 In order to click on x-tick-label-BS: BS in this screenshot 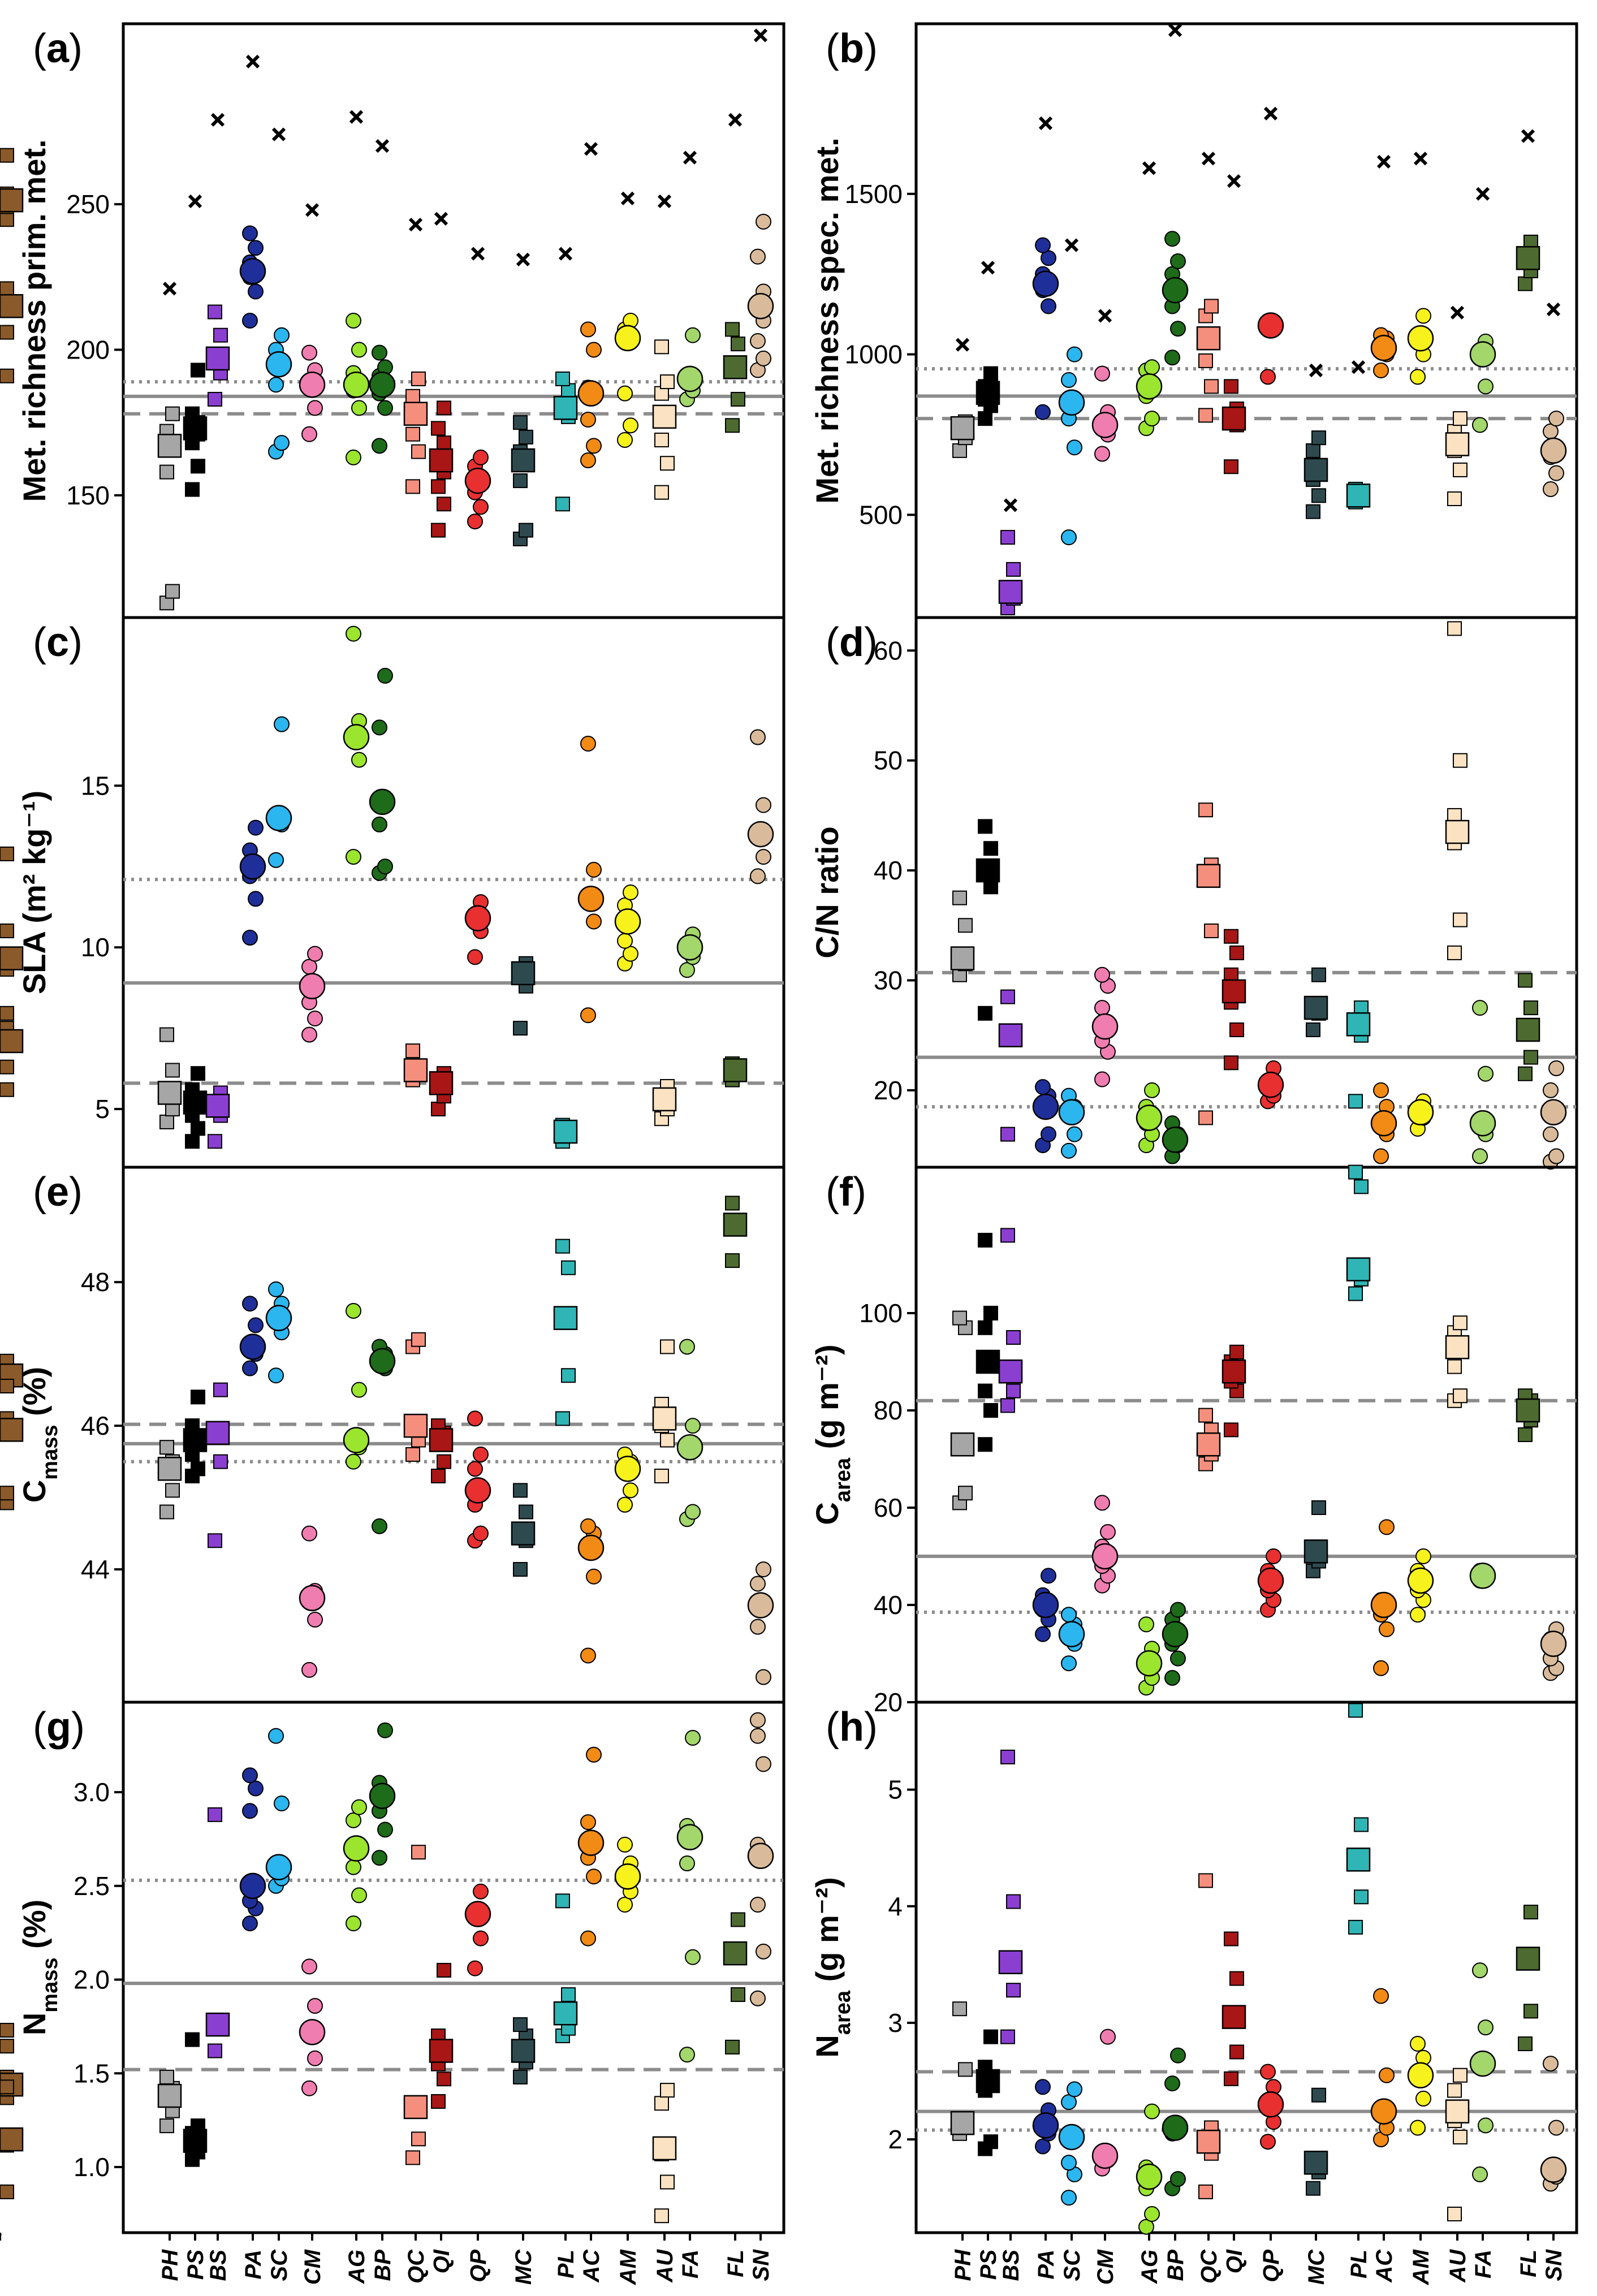, I will do `click(1011, 2265)`.